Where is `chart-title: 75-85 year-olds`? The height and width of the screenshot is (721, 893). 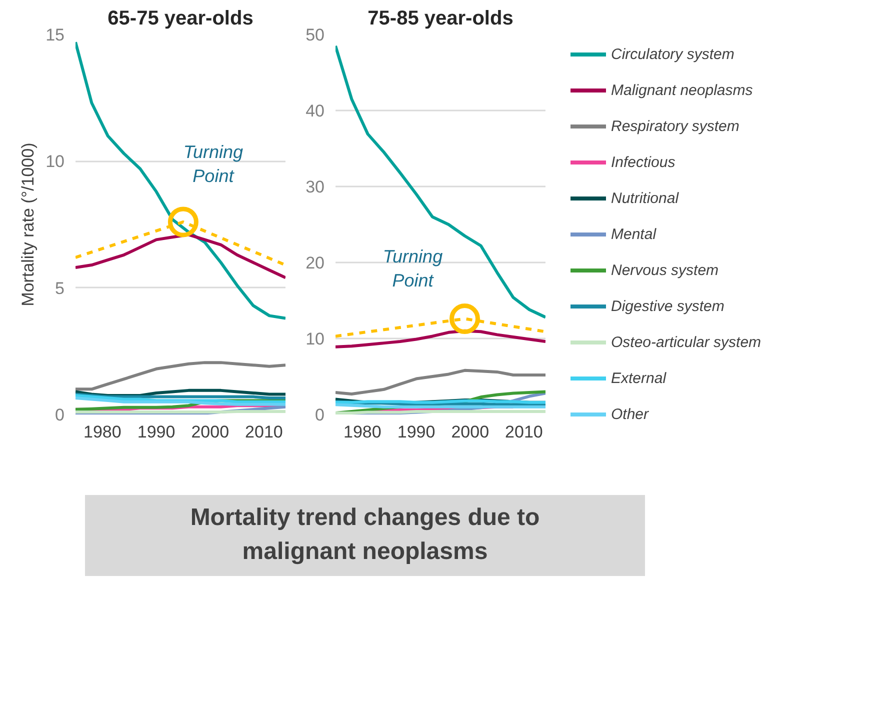 chart-title: 75-85 year-olds is located at coordinates (441, 19).